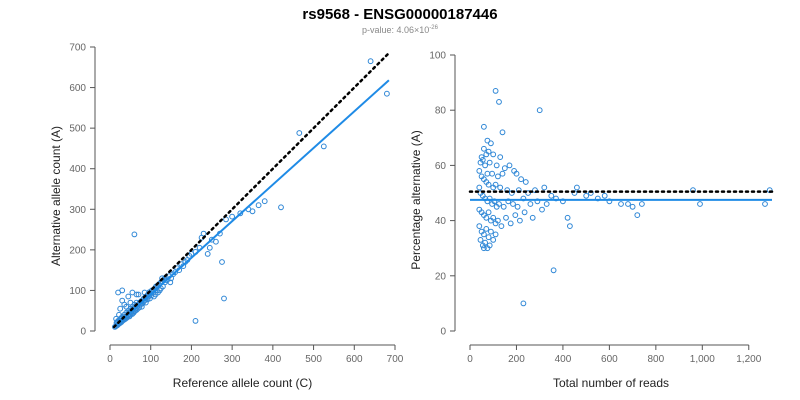 This screenshot has height=400, width=800. I want to click on left-y-tick-label: 200, so click(77, 250).